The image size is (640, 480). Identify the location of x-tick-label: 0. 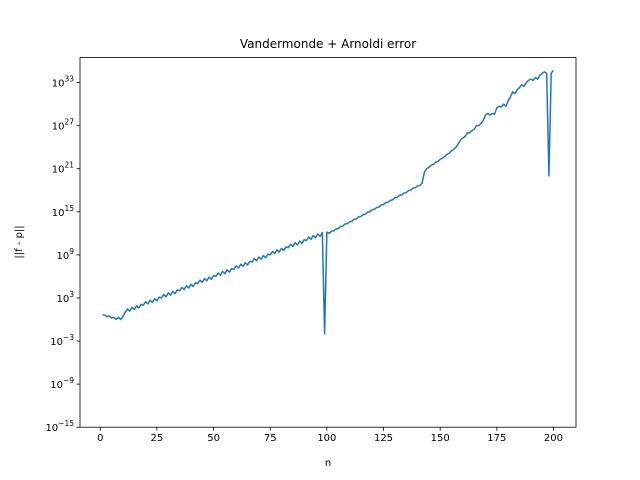
(100, 438).